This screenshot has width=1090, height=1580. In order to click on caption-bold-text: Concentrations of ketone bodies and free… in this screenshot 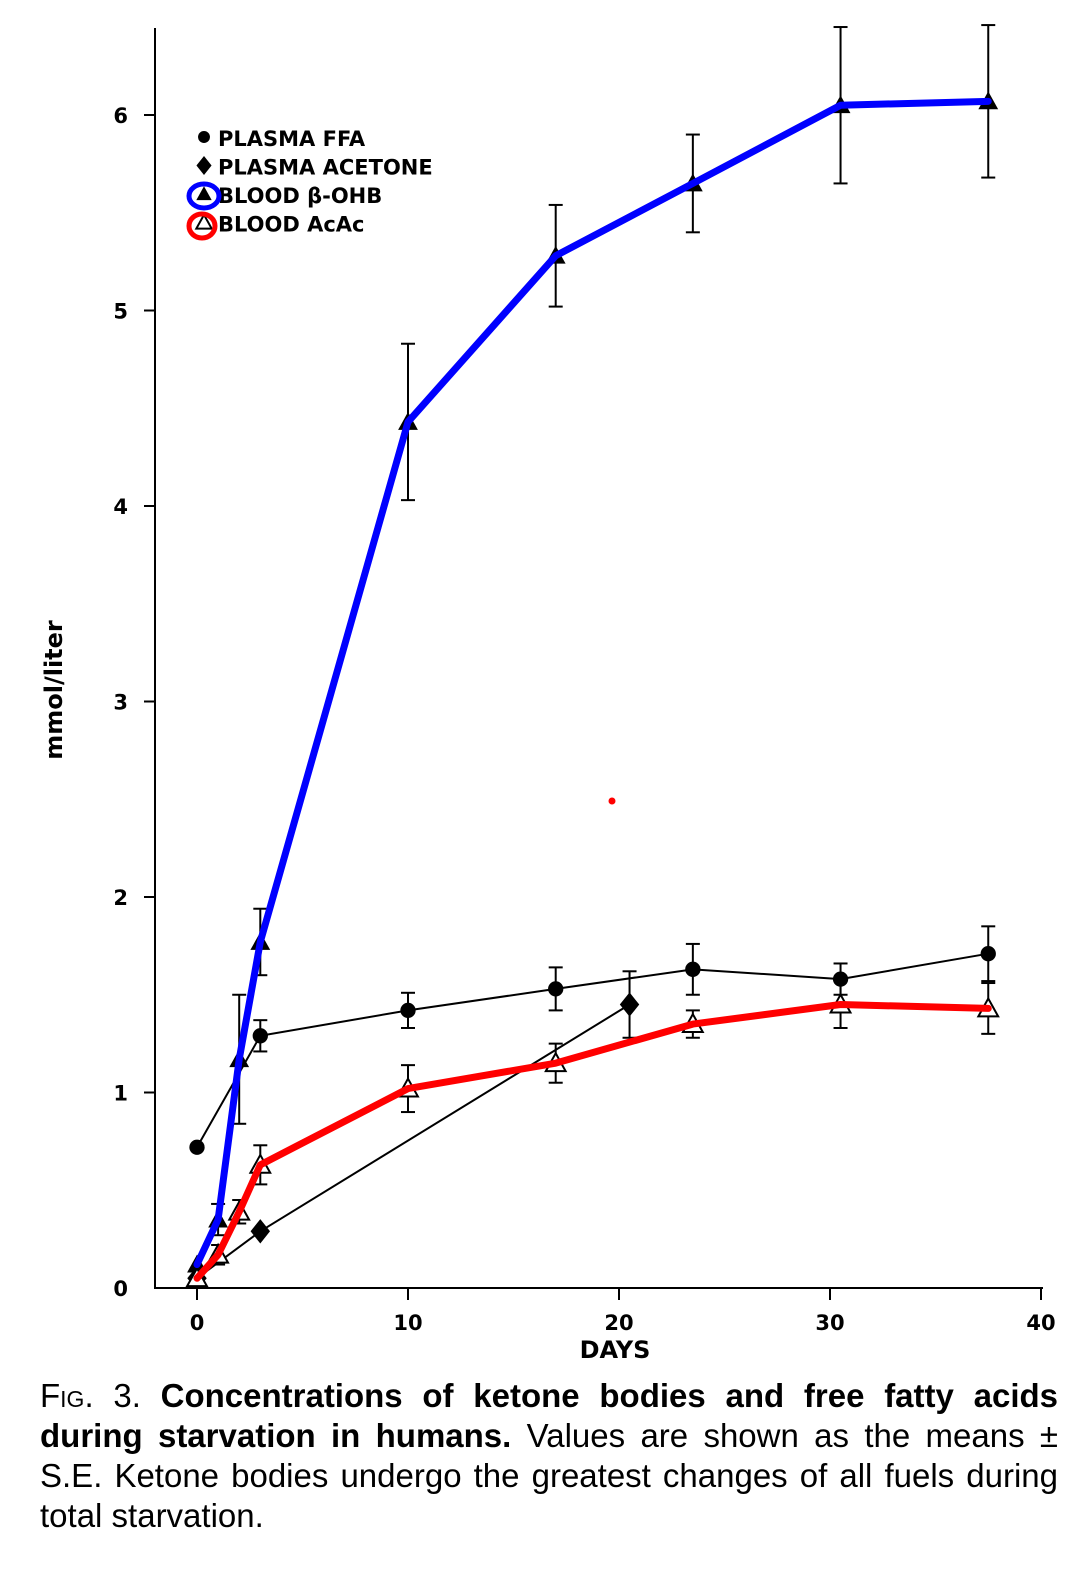, I will do `click(549, 1415)`.